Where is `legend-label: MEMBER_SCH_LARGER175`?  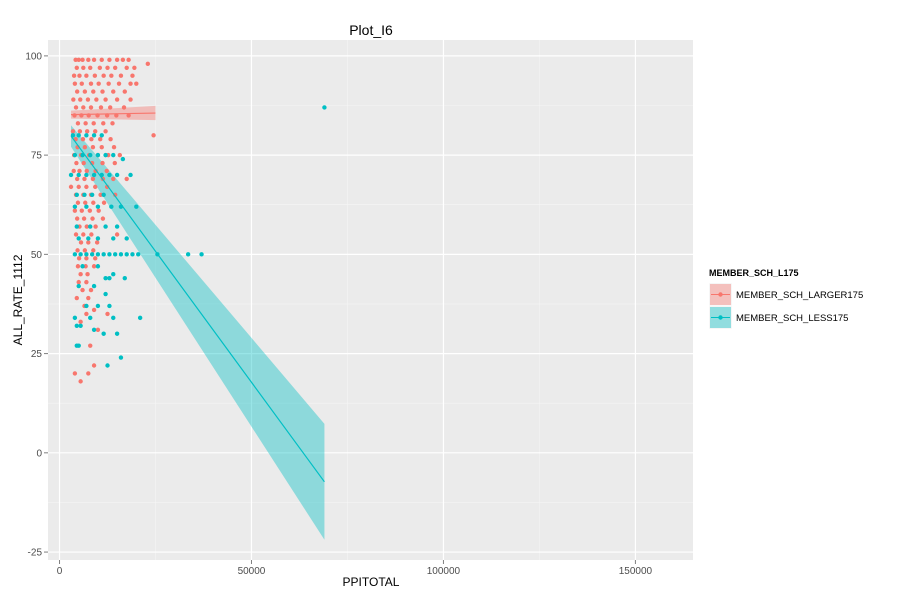
legend-label: MEMBER_SCH_LARGER175 is located at coordinates (799, 295).